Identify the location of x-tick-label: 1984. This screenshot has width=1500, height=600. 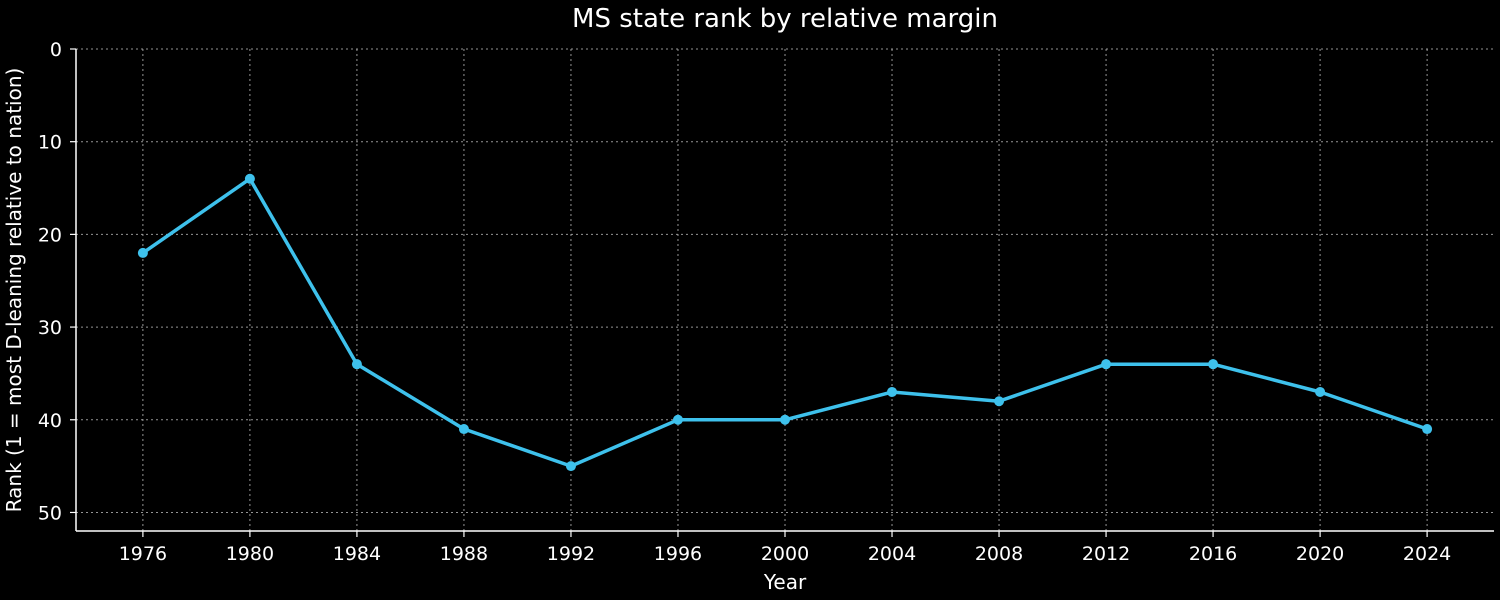
(357, 554).